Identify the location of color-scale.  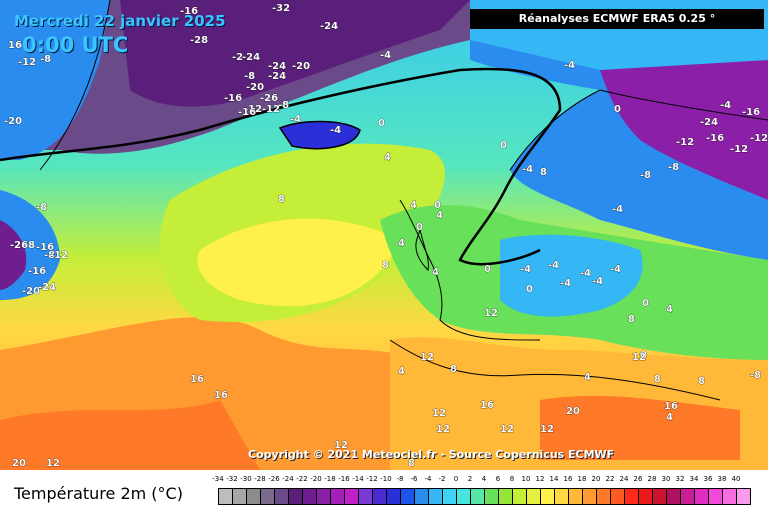
(484, 496).